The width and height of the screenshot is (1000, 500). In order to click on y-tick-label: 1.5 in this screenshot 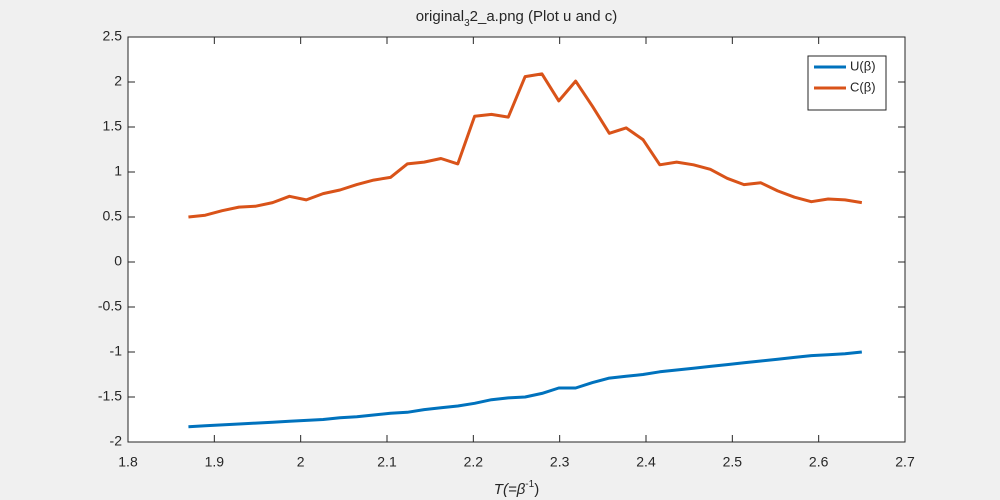, I will do `click(113, 126)`.